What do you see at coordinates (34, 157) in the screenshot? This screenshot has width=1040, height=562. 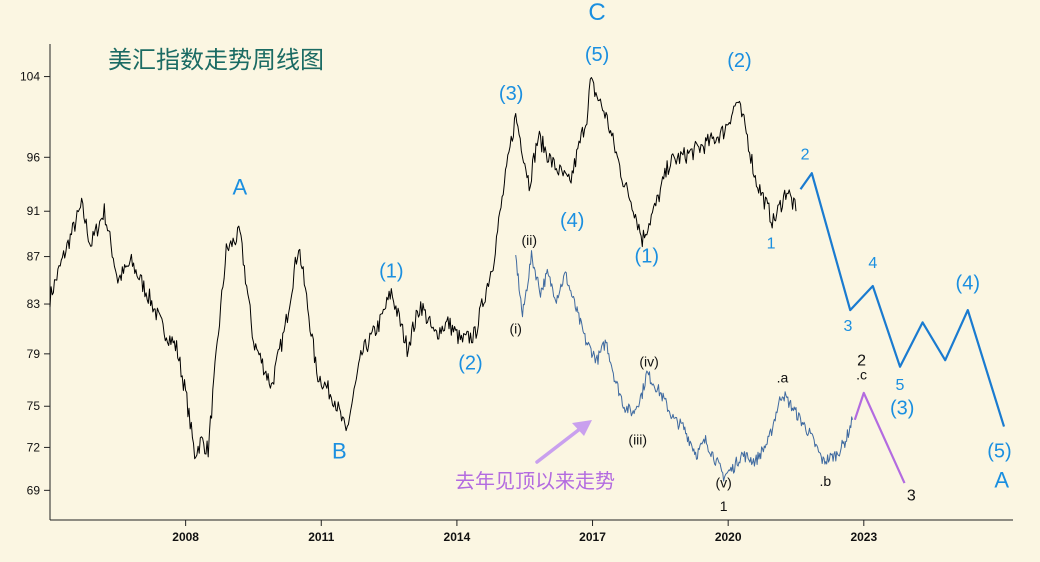 I see `y-tick-label: 96` at bounding box center [34, 157].